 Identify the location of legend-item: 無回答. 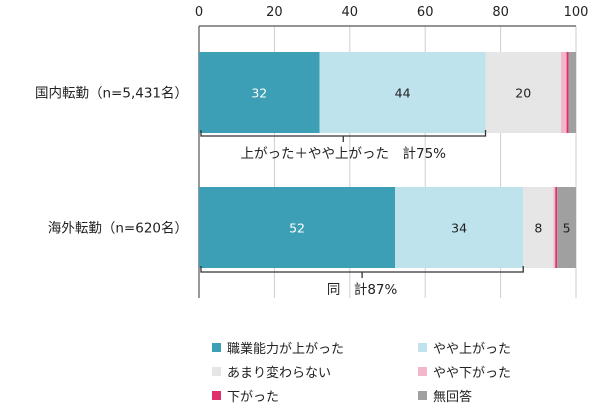
(445, 395).